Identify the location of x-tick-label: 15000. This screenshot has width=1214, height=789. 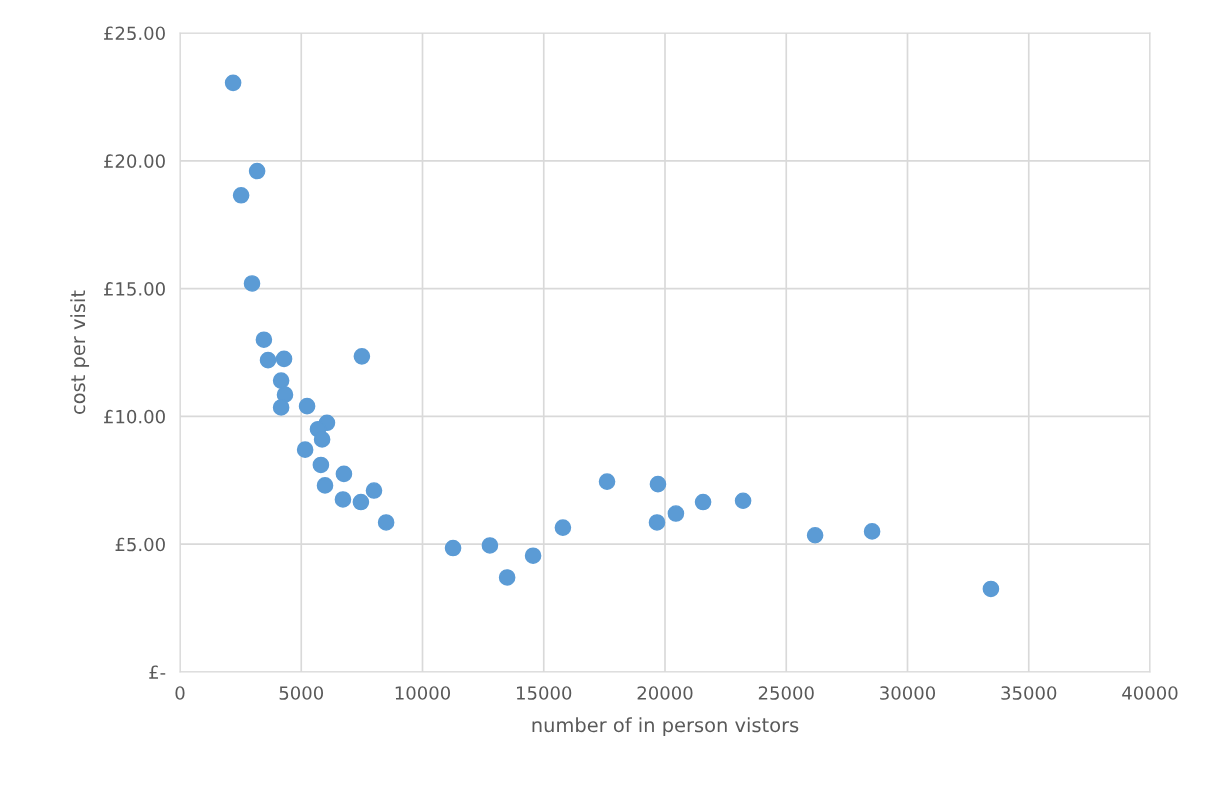
(544, 693).